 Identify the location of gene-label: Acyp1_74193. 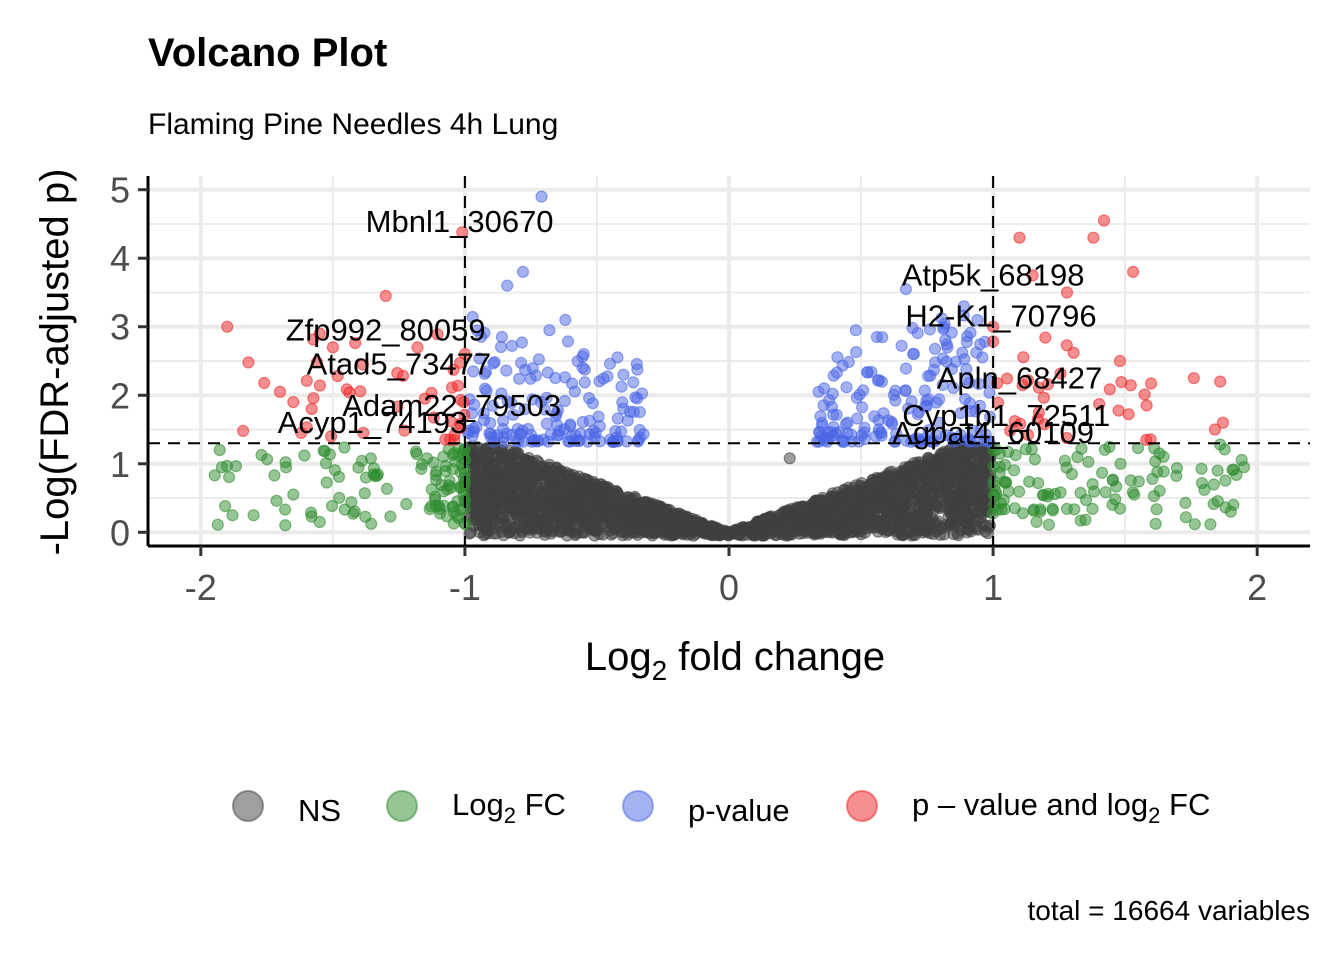
(373, 422).